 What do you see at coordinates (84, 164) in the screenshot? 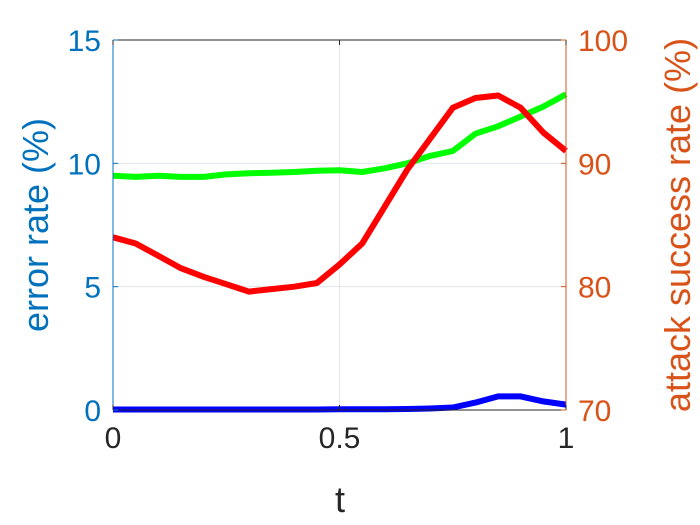
I see `y-left-tick-label: 10` at bounding box center [84, 164].